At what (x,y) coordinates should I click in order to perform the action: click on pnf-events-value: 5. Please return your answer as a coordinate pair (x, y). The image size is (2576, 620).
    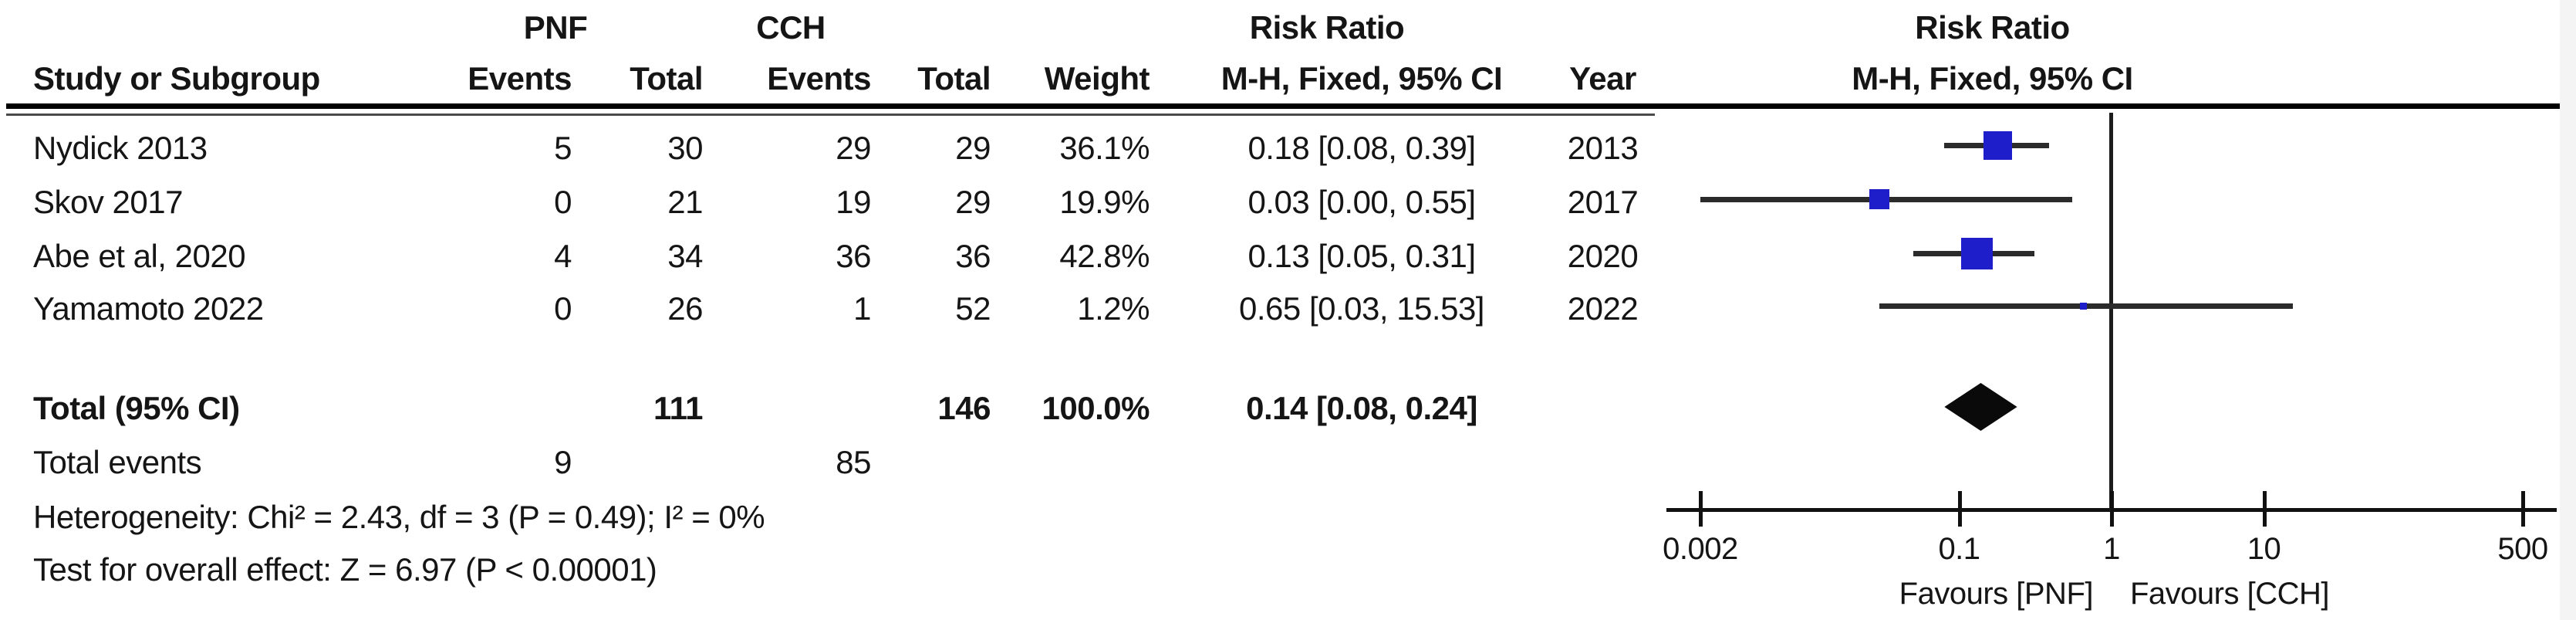
    Looking at the image, I should click on (563, 148).